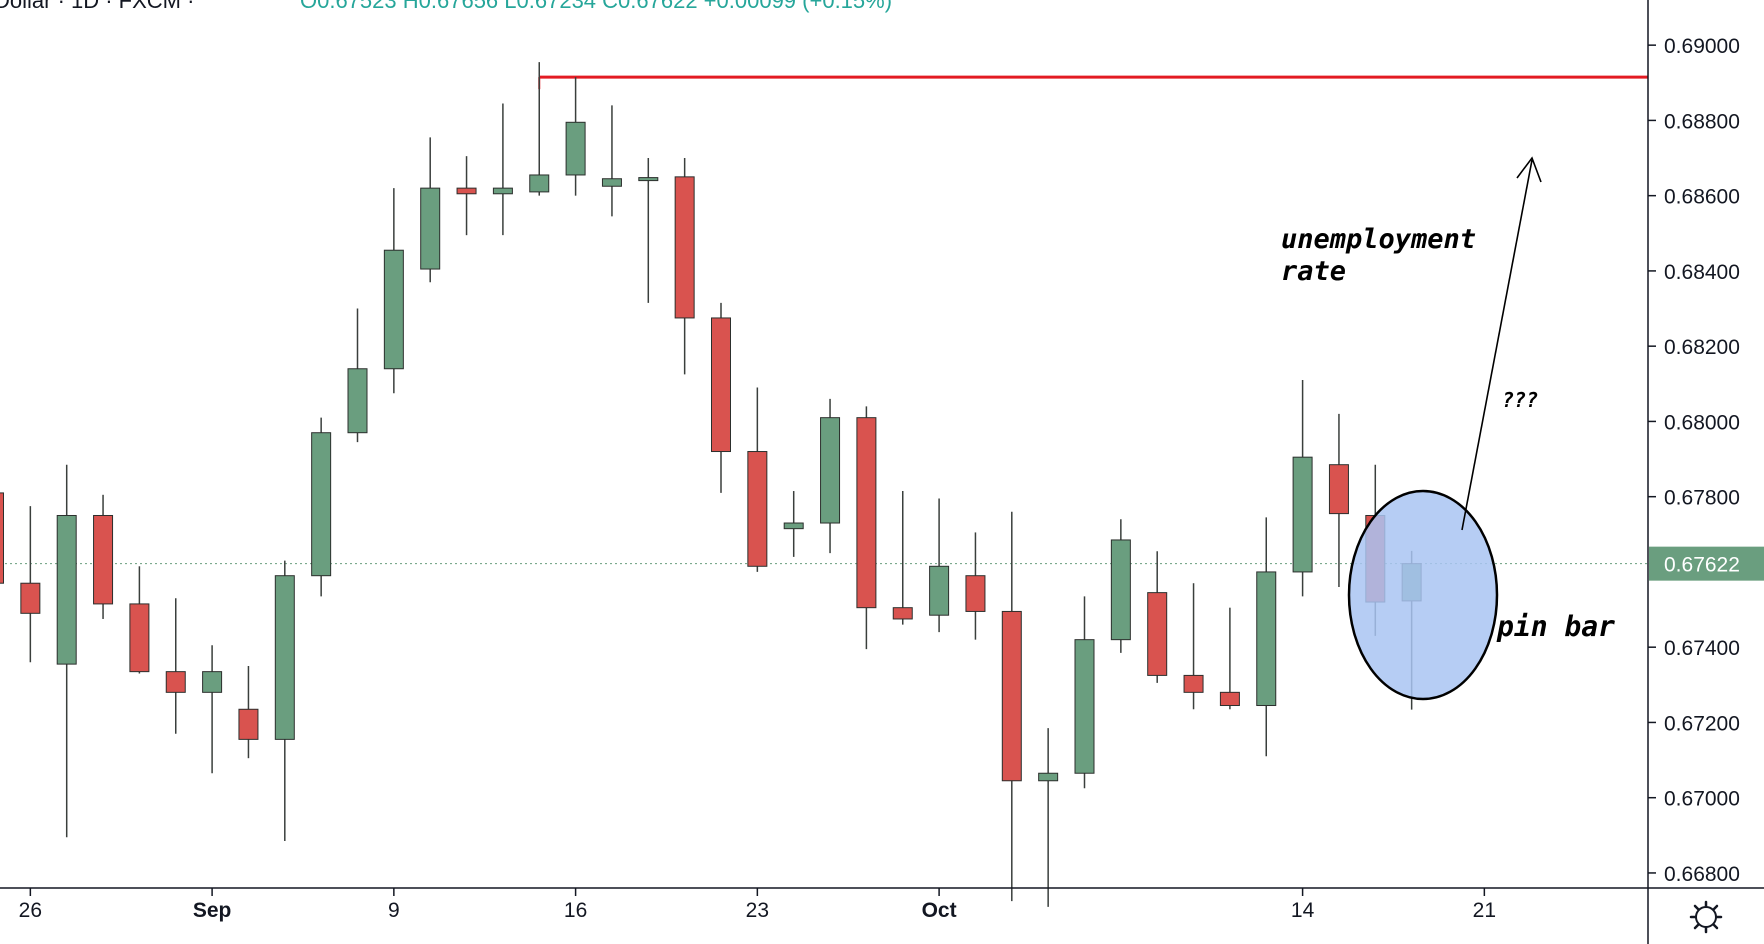 This screenshot has height=944, width=1764. What do you see at coordinates (1702, 565) in the screenshot?
I see `svg-text: 0.67622` at bounding box center [1702, 565].